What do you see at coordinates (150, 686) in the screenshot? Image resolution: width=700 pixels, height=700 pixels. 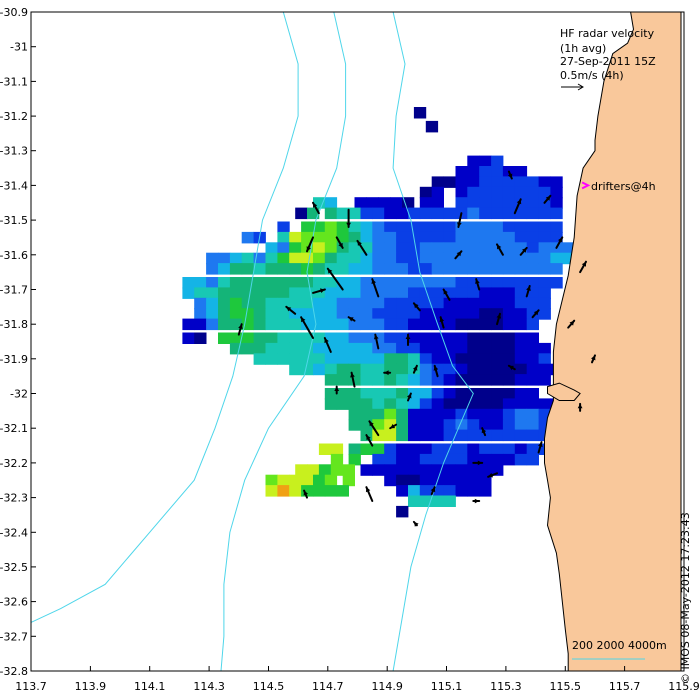 I see `x-tick-label: 114.1` at bounding box center [150, 686].